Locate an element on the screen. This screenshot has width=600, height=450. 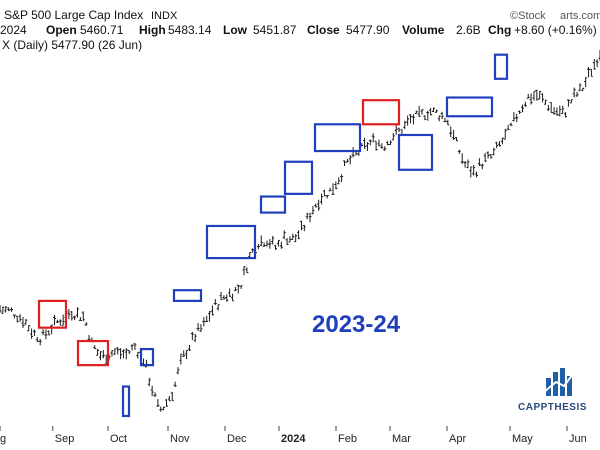
x-tick-label: Oct is located at coordinates (118, 439).